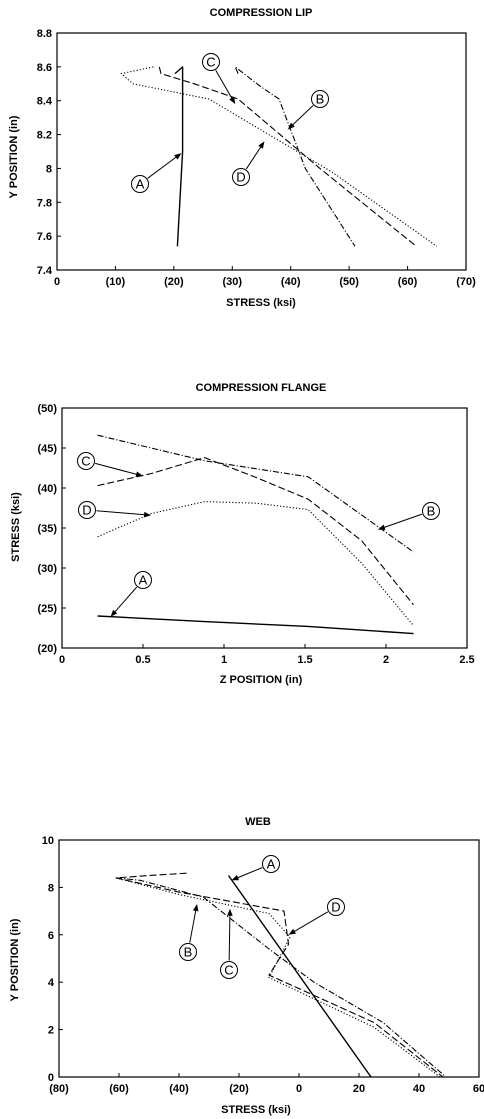  What do you see at coordinates (48, 841) in the screenshot?
I see `y-tick-label: 10` at bounding box center [48, 841].